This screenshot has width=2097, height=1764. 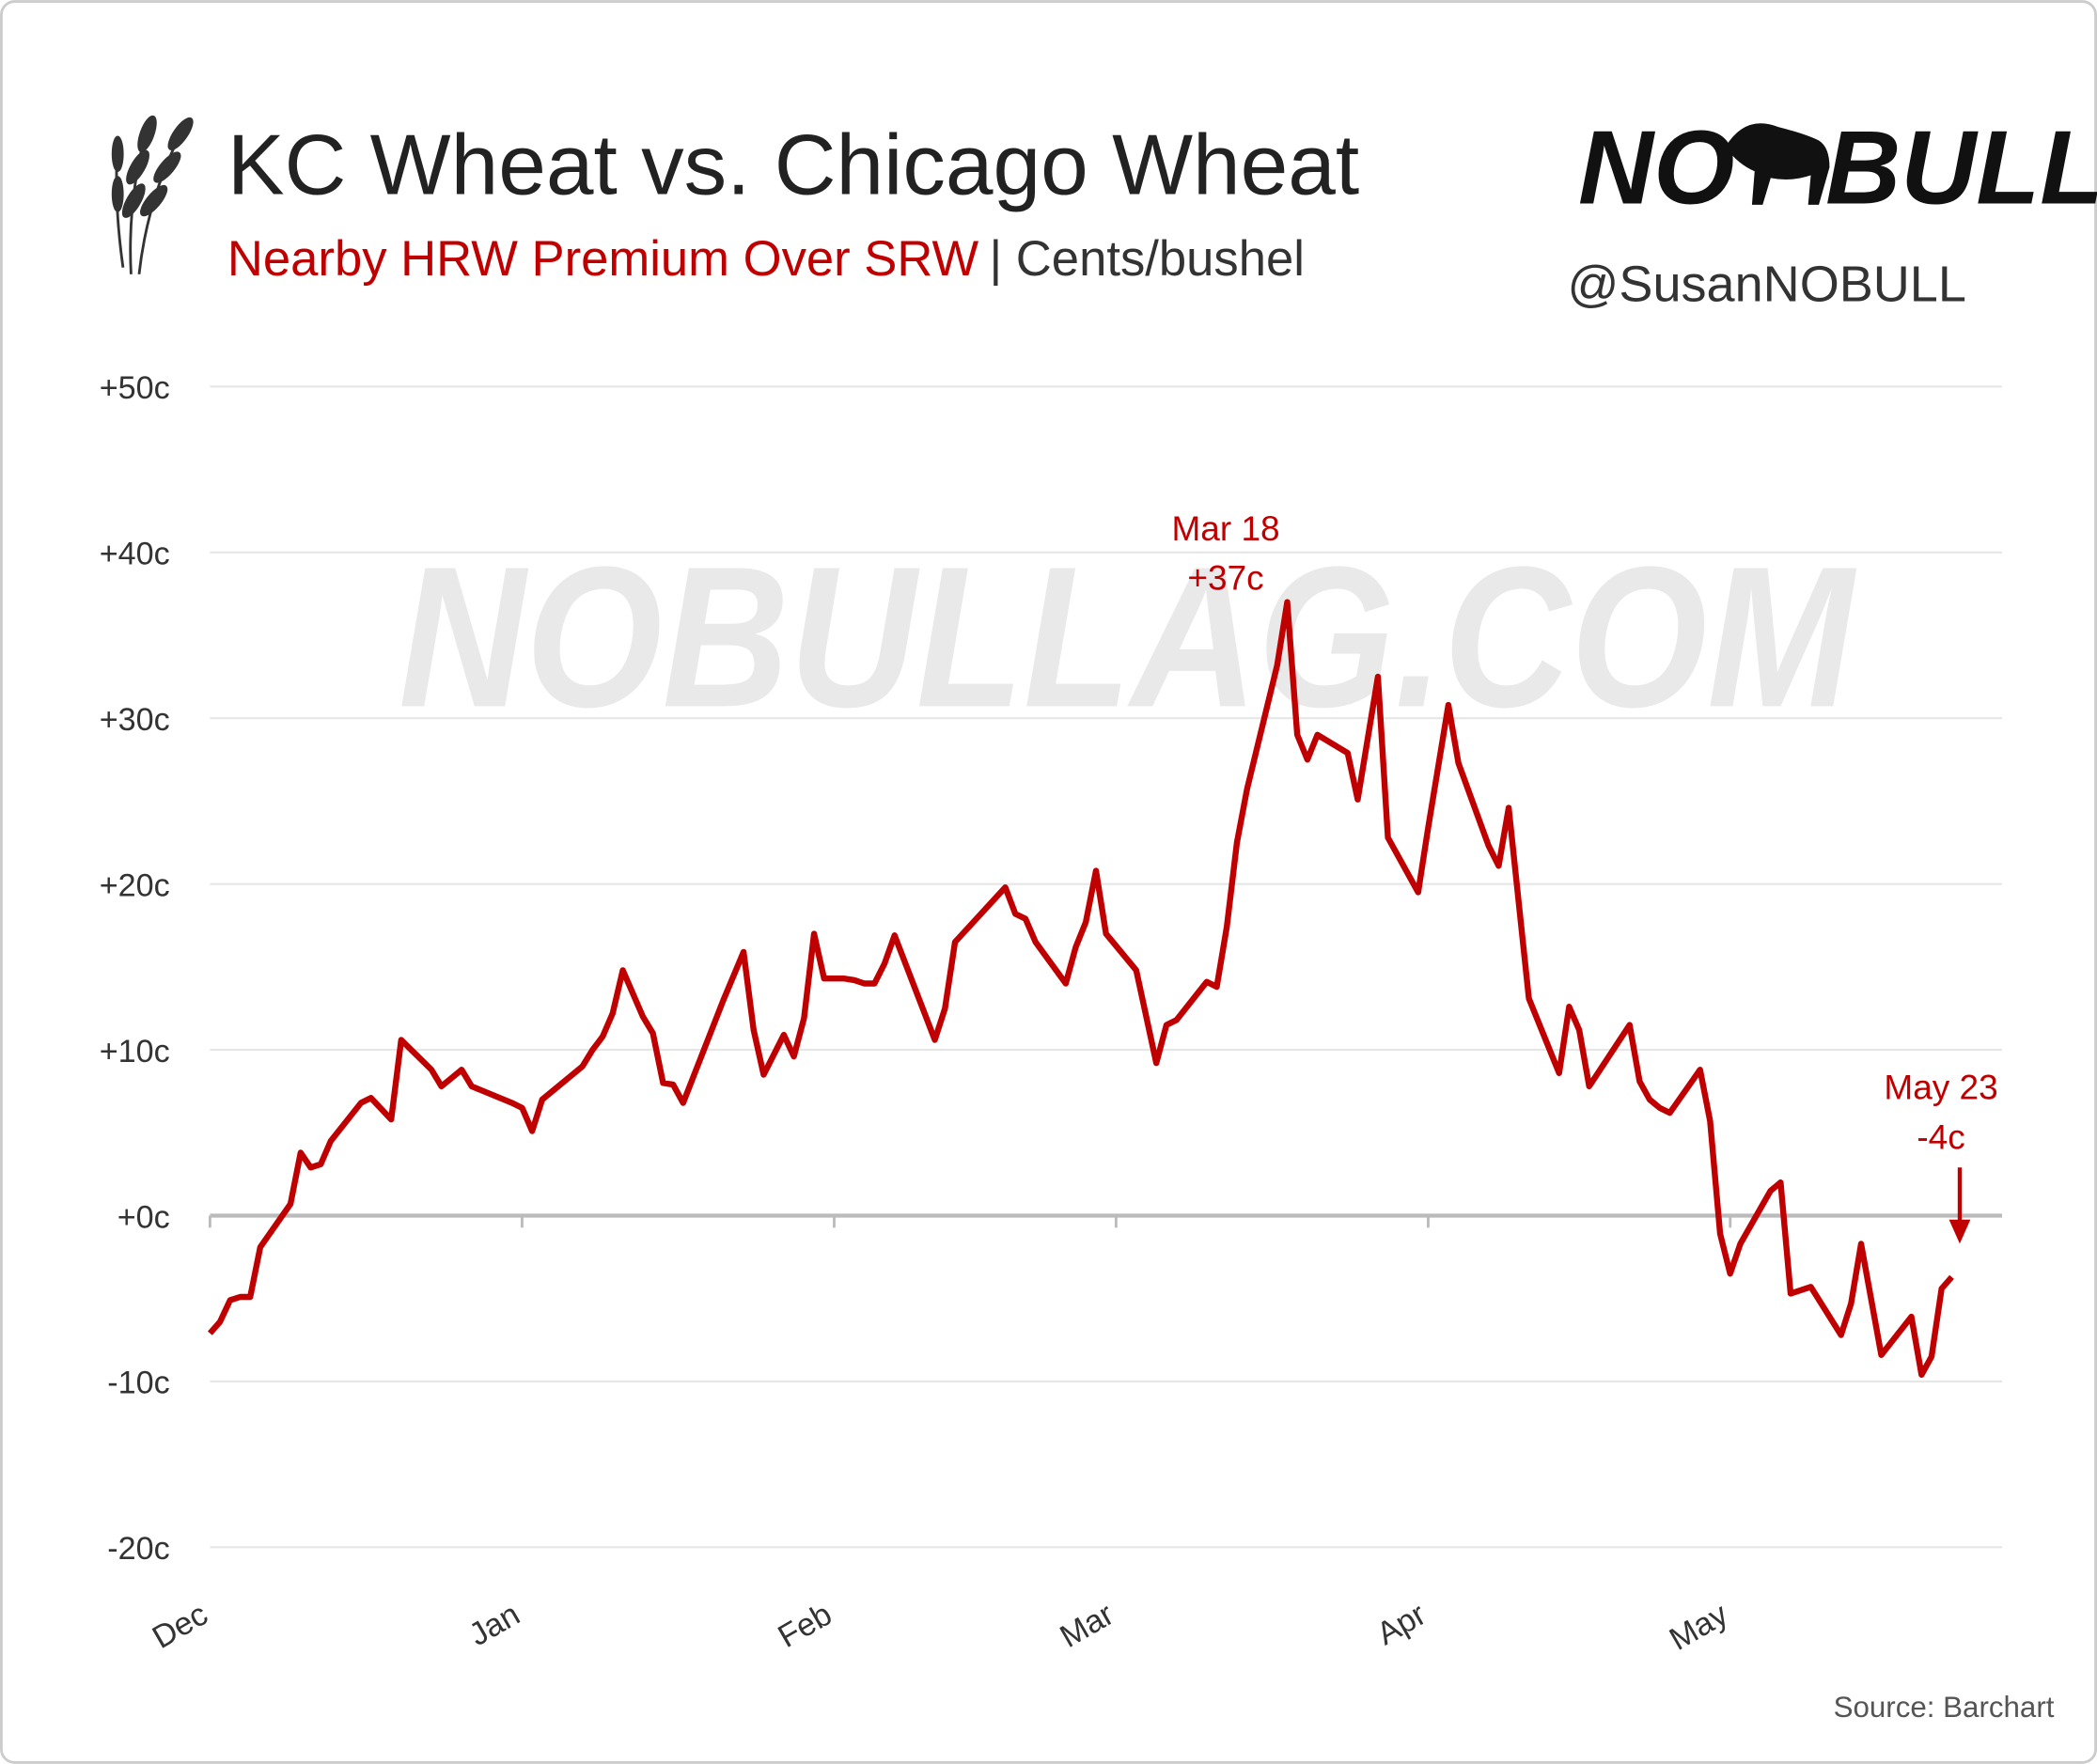 I want to click on subtitle-unit: | Cents/bushel, so click(x=1147, y=259).